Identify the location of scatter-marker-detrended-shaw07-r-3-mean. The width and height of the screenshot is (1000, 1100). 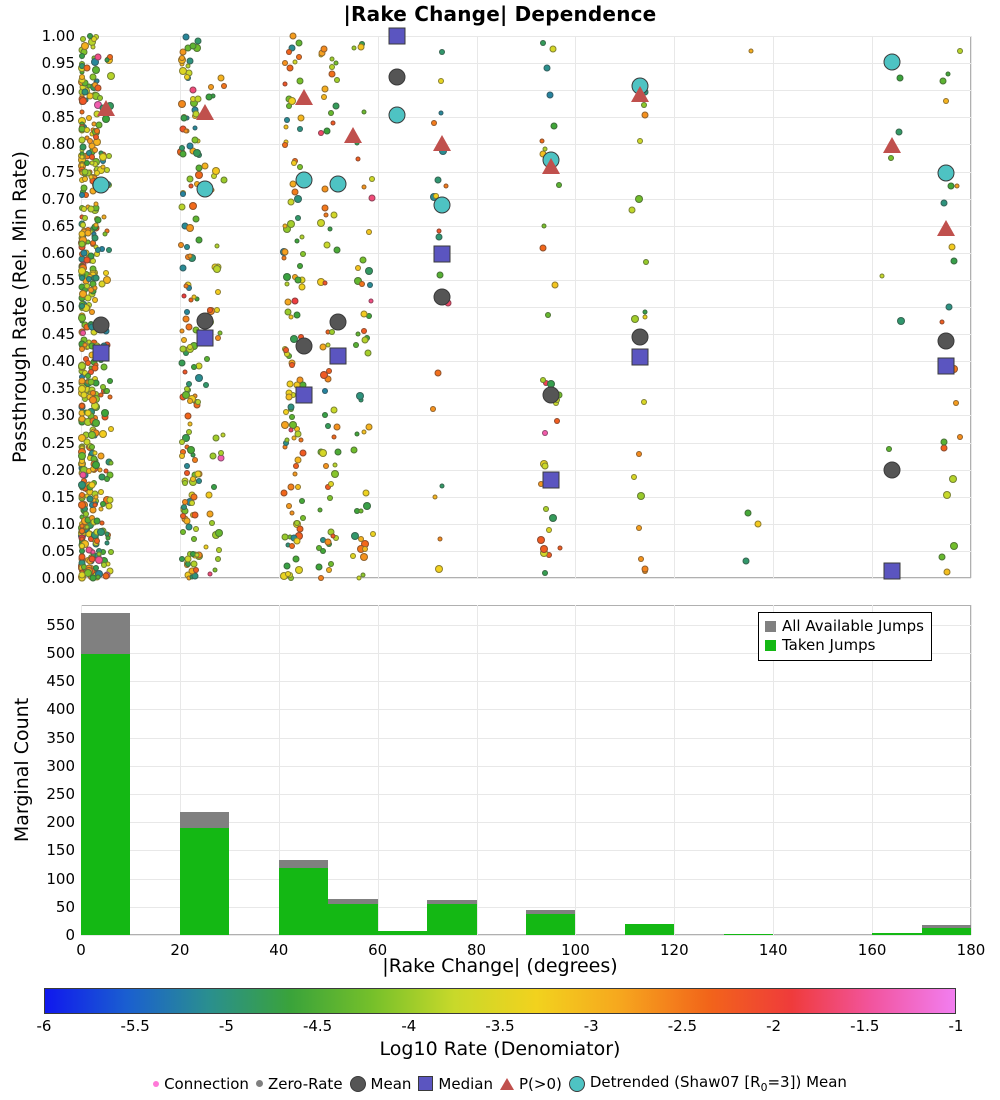
(205, 189).